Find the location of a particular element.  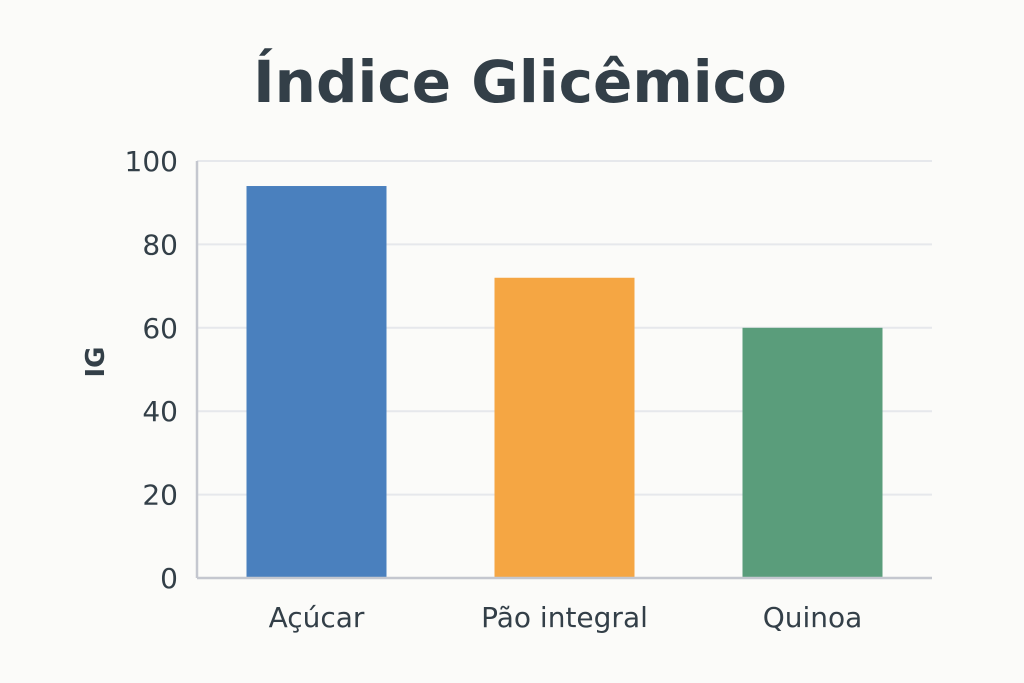

x-tick-label: Pão integral is located at coordinates (564, 617).